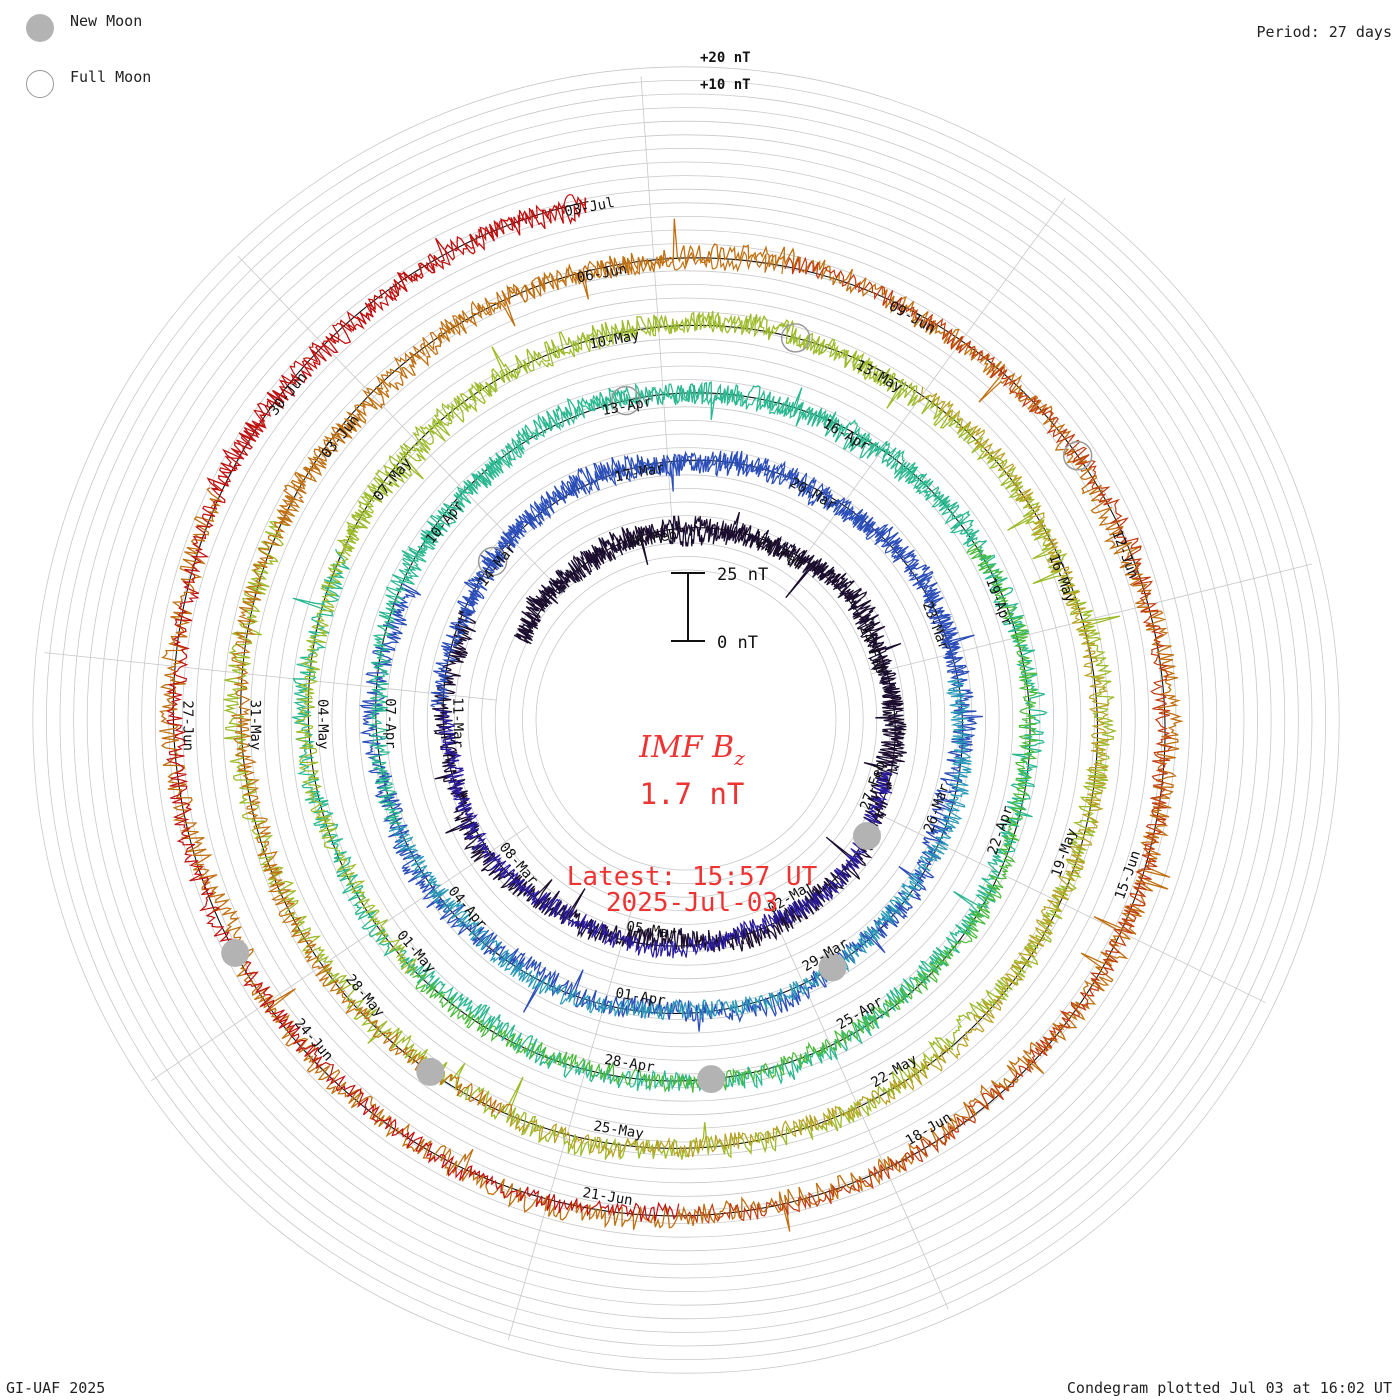 The image size is (1400, 1400). I want to click on date-label: 15-Jun, so click(1128, 875).